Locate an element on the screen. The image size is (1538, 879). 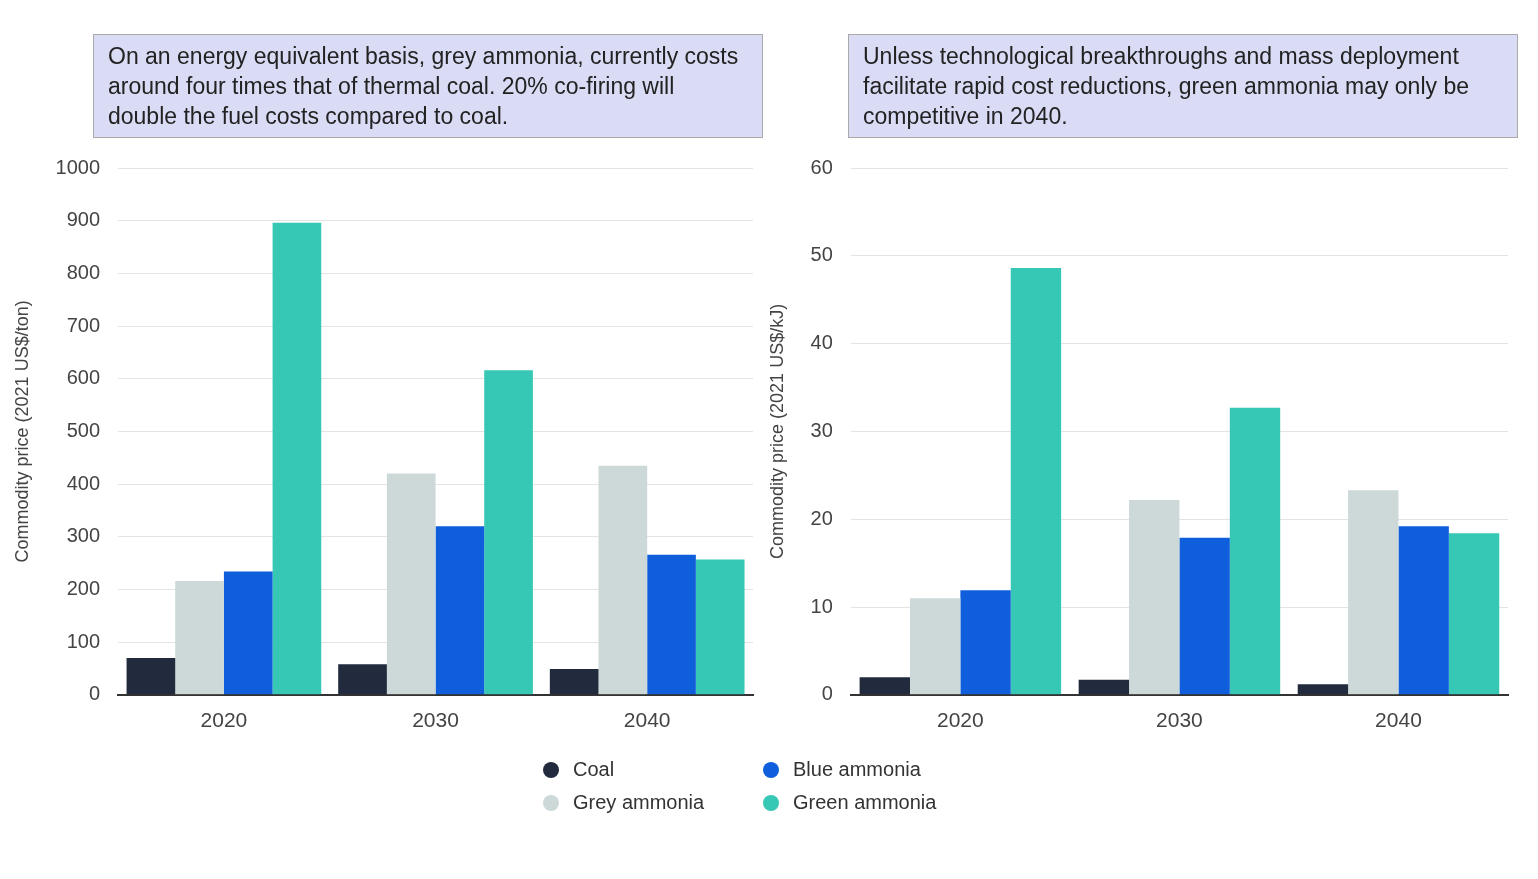
y-tick-label: 600 is located at coordinates (83, 377).